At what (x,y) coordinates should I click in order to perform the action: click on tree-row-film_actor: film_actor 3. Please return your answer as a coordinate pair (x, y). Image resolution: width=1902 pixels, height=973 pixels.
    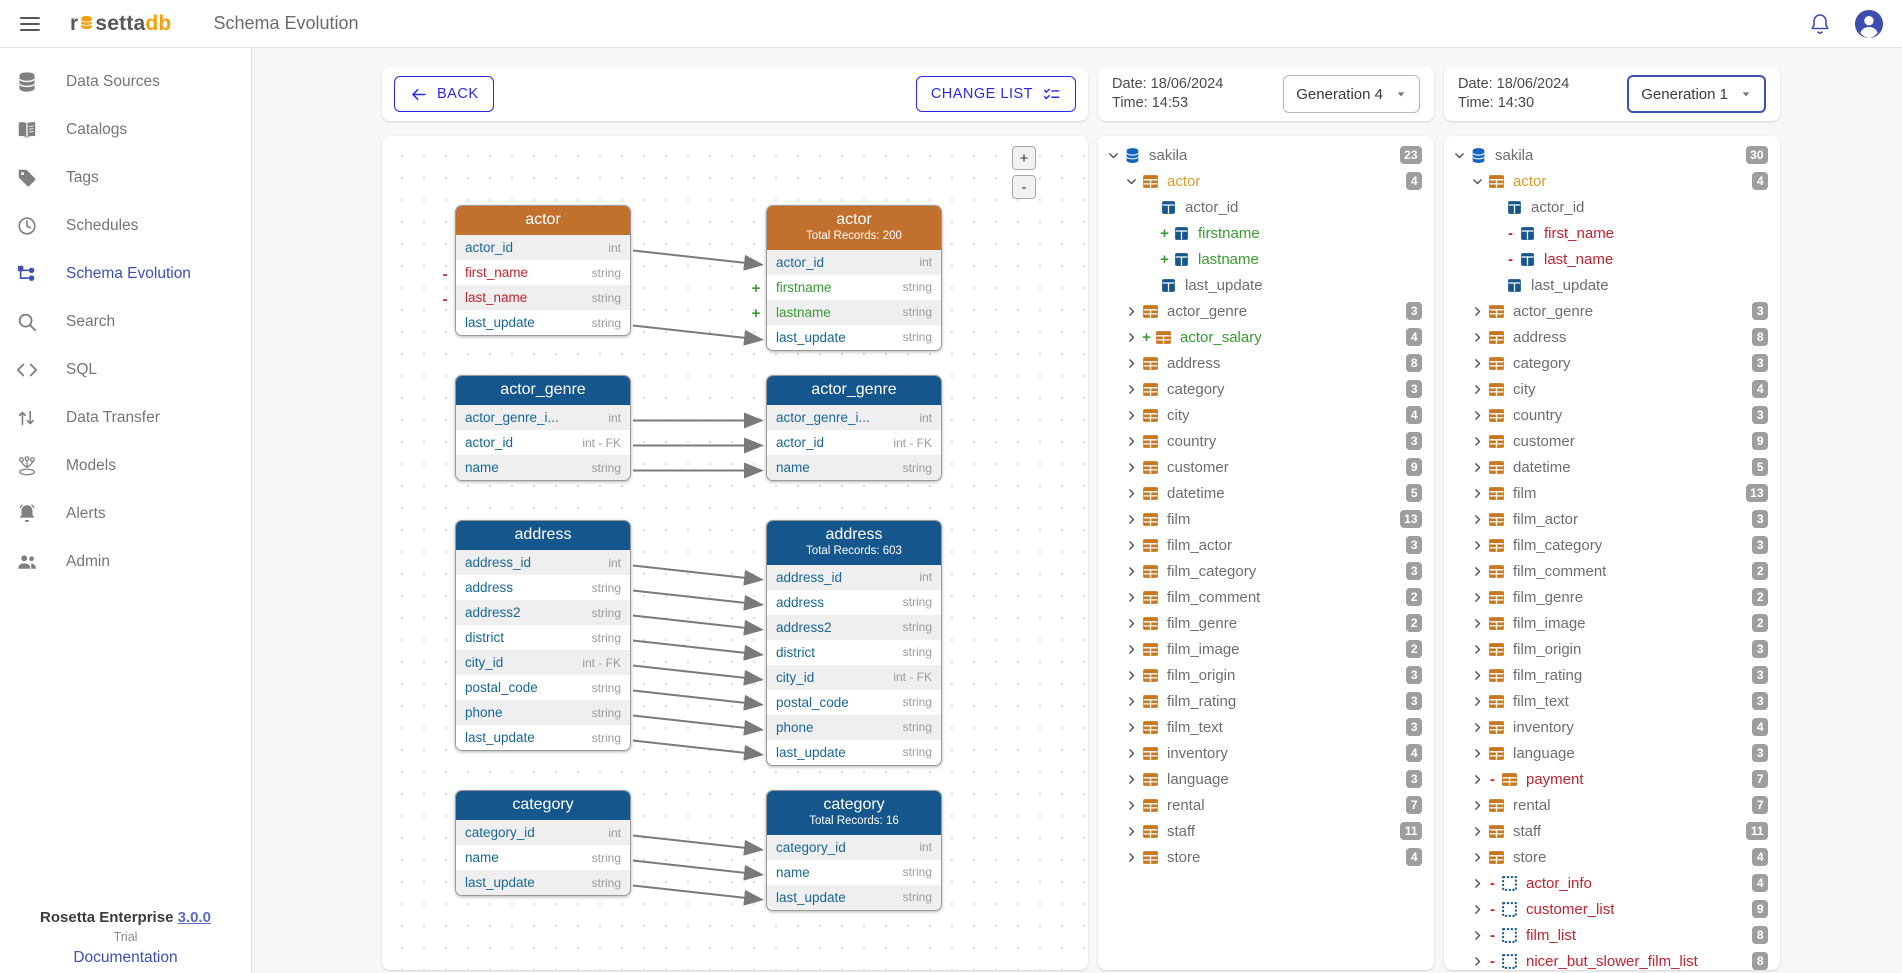
    Looking at the image, I should click on (1612, 519).